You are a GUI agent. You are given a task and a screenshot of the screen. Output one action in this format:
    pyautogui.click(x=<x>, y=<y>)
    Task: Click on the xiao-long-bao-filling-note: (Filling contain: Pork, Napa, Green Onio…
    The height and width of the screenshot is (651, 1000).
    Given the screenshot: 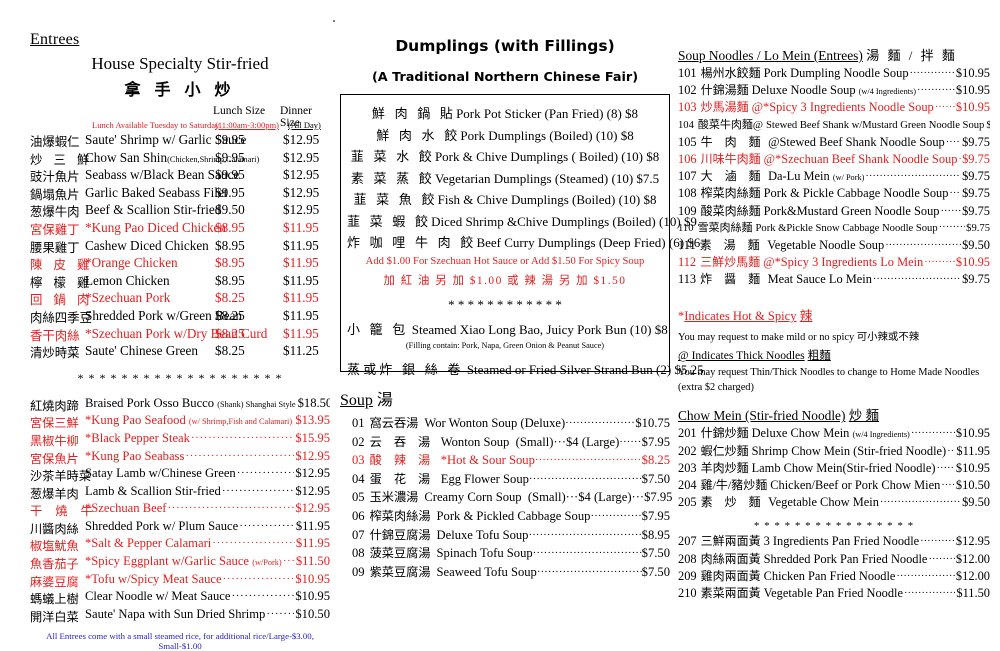 What is the action you would take?
    pyautogui.click(x=505, y=345)
    